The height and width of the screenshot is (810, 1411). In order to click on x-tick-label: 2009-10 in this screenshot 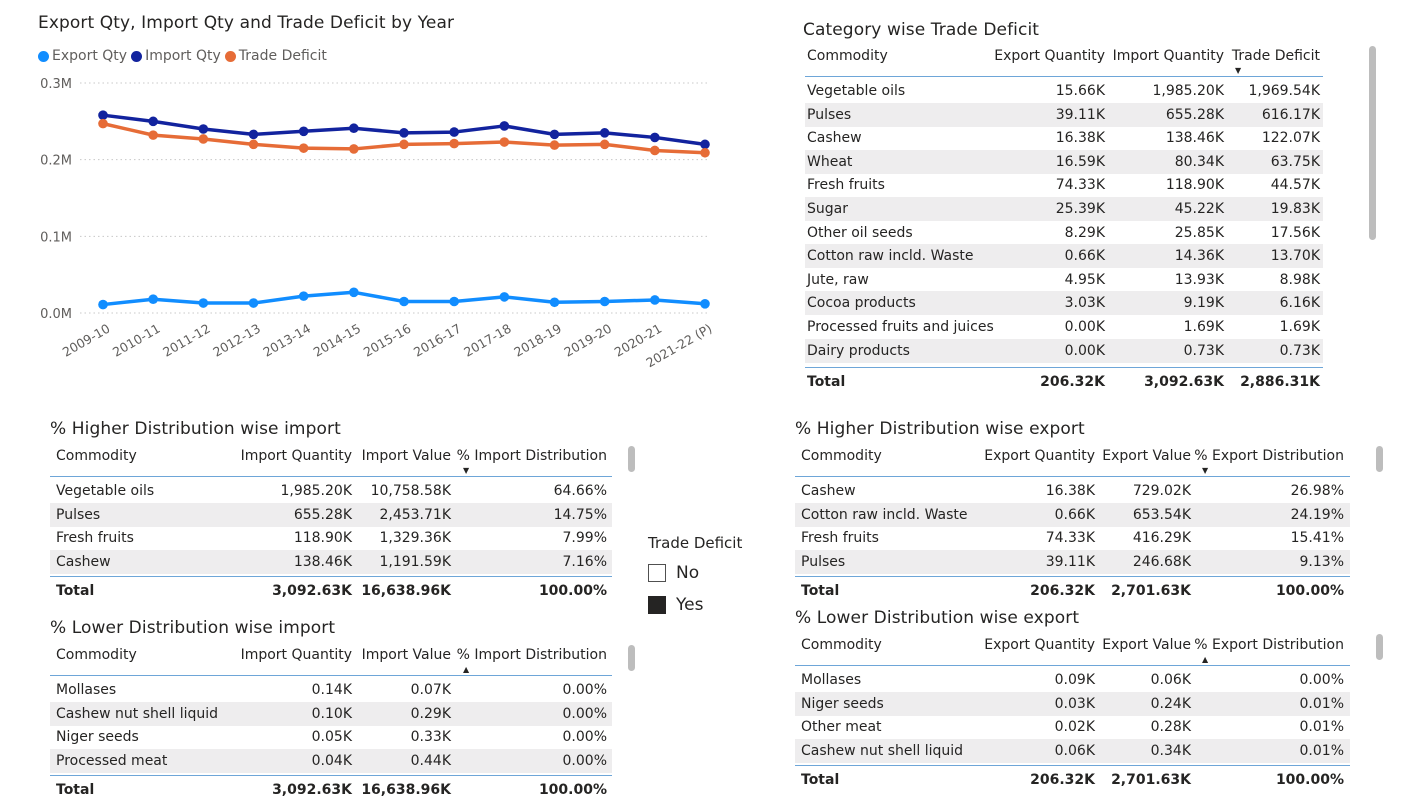, I will do `click(86, 340)`.